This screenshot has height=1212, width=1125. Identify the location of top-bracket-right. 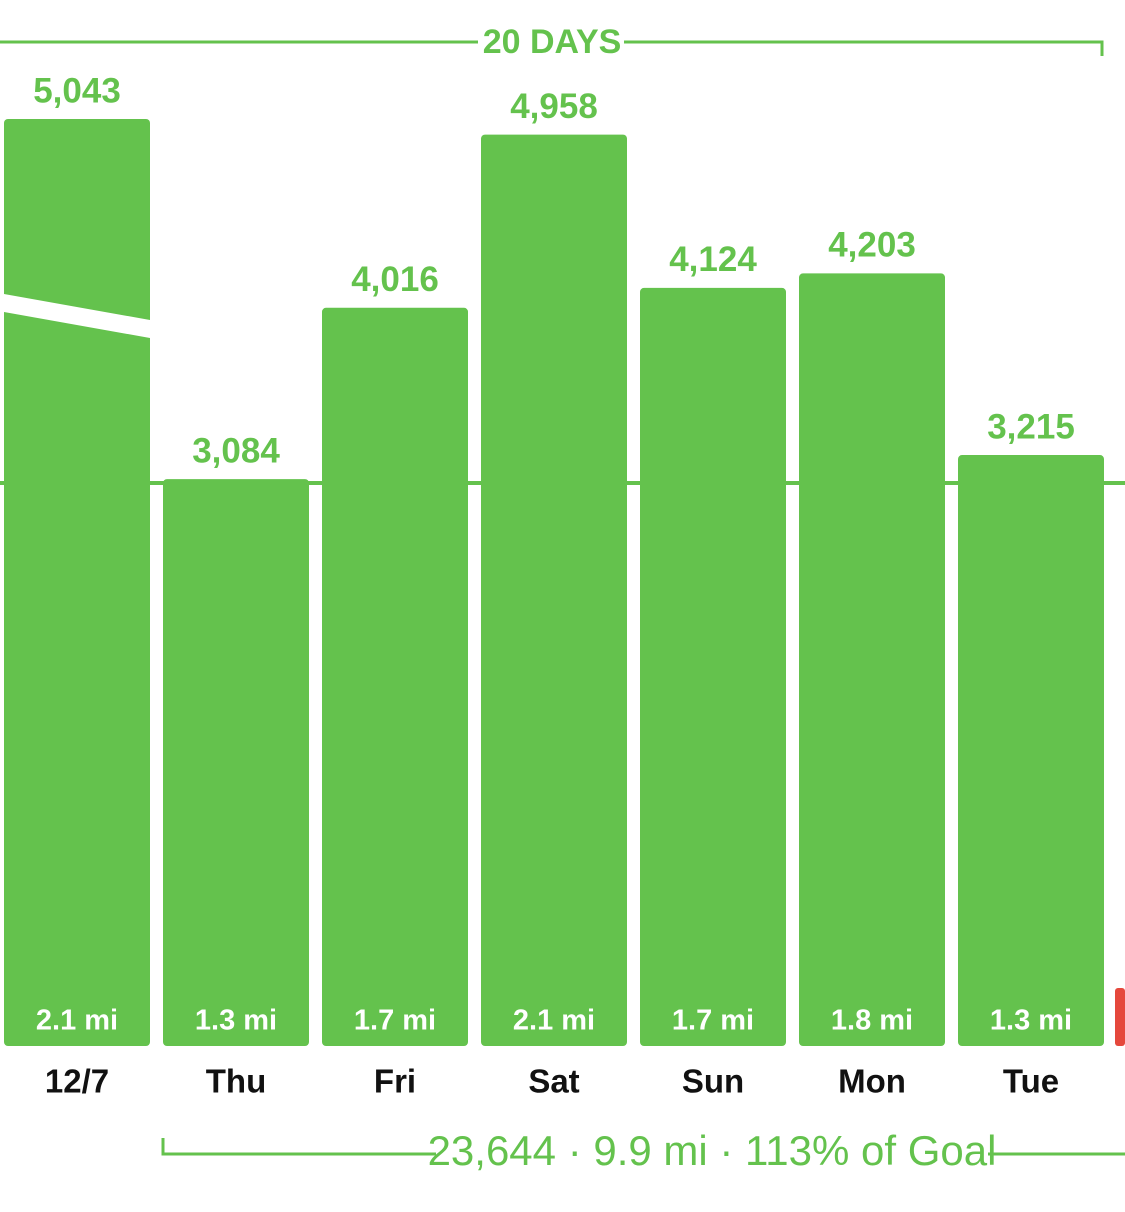
(864, 48).